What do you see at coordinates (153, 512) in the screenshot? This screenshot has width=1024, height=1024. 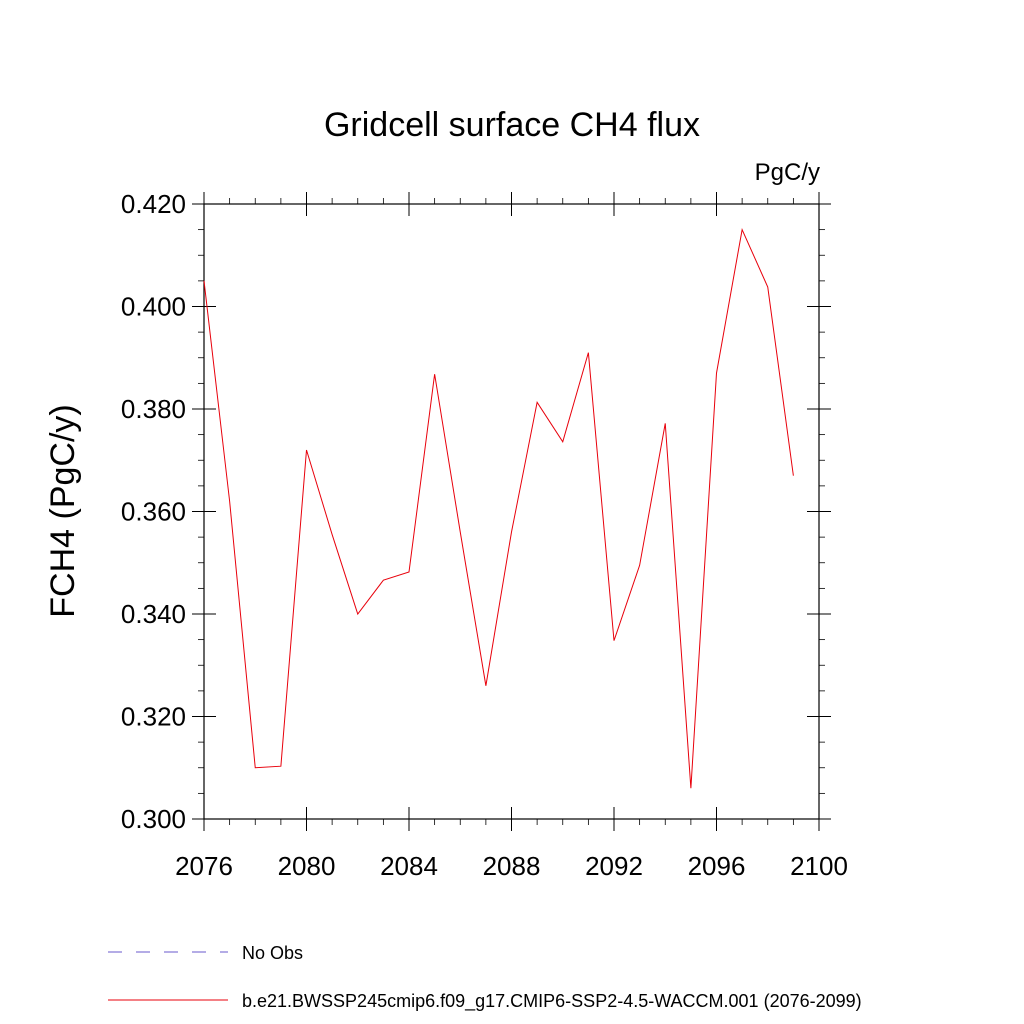 I see `y-tick-label: 0.360` at bounding box center [153, 512].